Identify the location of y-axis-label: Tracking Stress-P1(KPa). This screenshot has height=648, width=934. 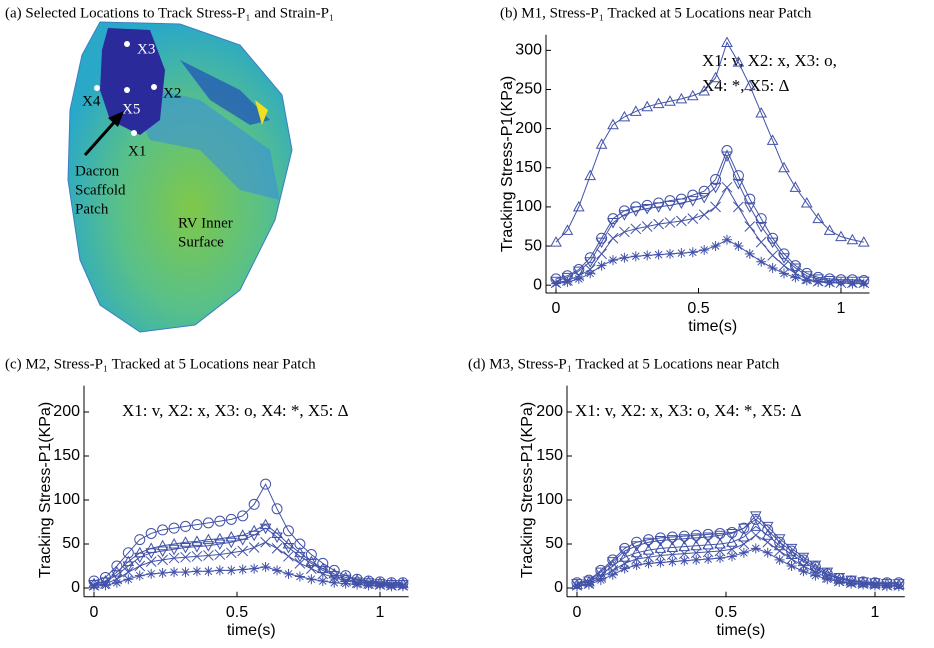
(527, 490).